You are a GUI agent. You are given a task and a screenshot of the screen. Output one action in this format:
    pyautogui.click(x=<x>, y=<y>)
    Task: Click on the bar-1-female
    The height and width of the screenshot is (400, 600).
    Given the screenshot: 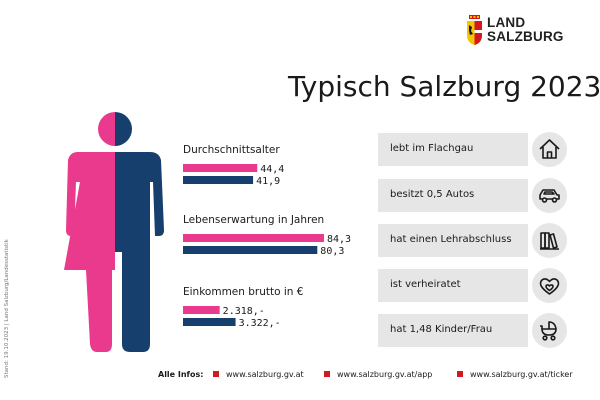 What is the action you would take?
    pyautogui.click(x=220, y=168)
    